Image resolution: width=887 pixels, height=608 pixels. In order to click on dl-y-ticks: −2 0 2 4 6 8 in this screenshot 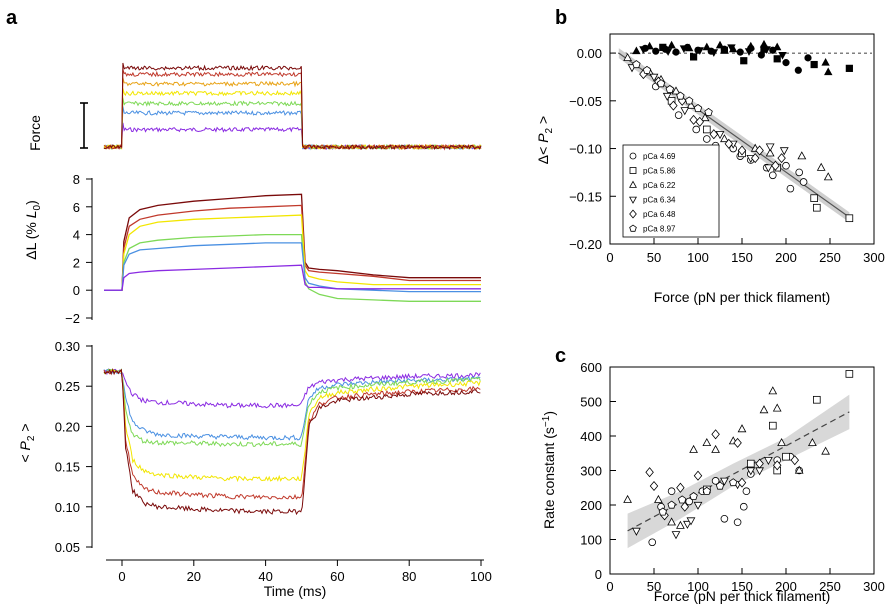, I will do `click(78, 249)`.